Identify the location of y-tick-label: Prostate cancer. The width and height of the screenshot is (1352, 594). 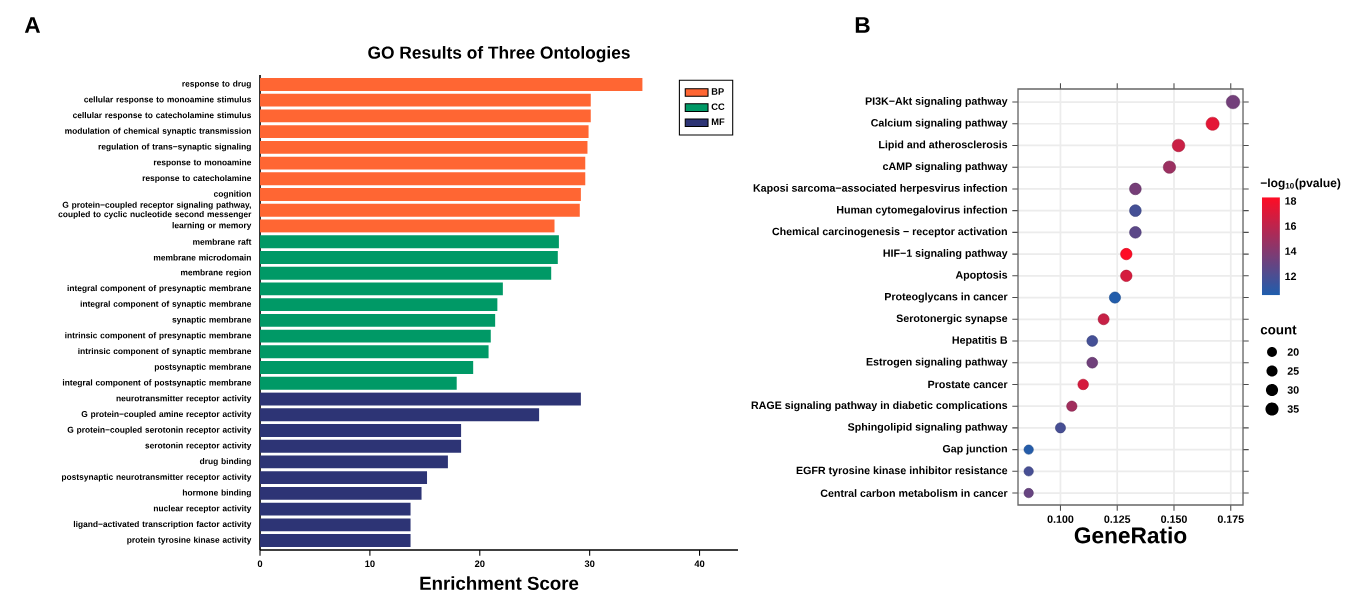
(968, 384).